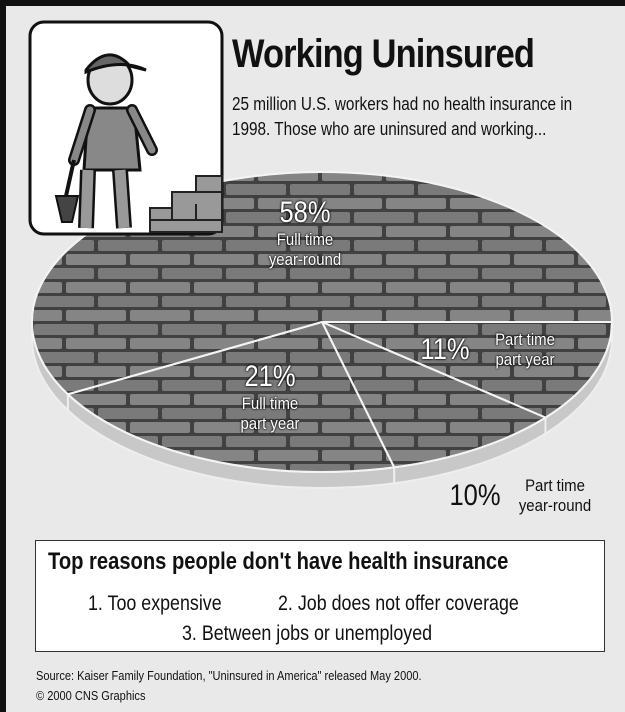  What do you see at coordinates (445, 349) in the screenshot?
I see `value-label: 11%` at bounding box center [445, 349].